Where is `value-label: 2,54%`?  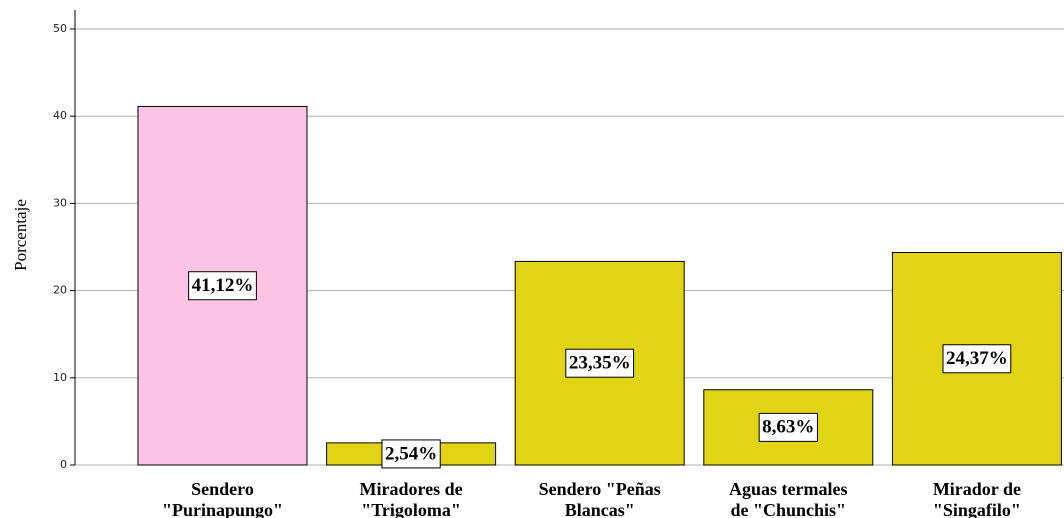
value-label: 2,54% is located at coordinates (411, 453).